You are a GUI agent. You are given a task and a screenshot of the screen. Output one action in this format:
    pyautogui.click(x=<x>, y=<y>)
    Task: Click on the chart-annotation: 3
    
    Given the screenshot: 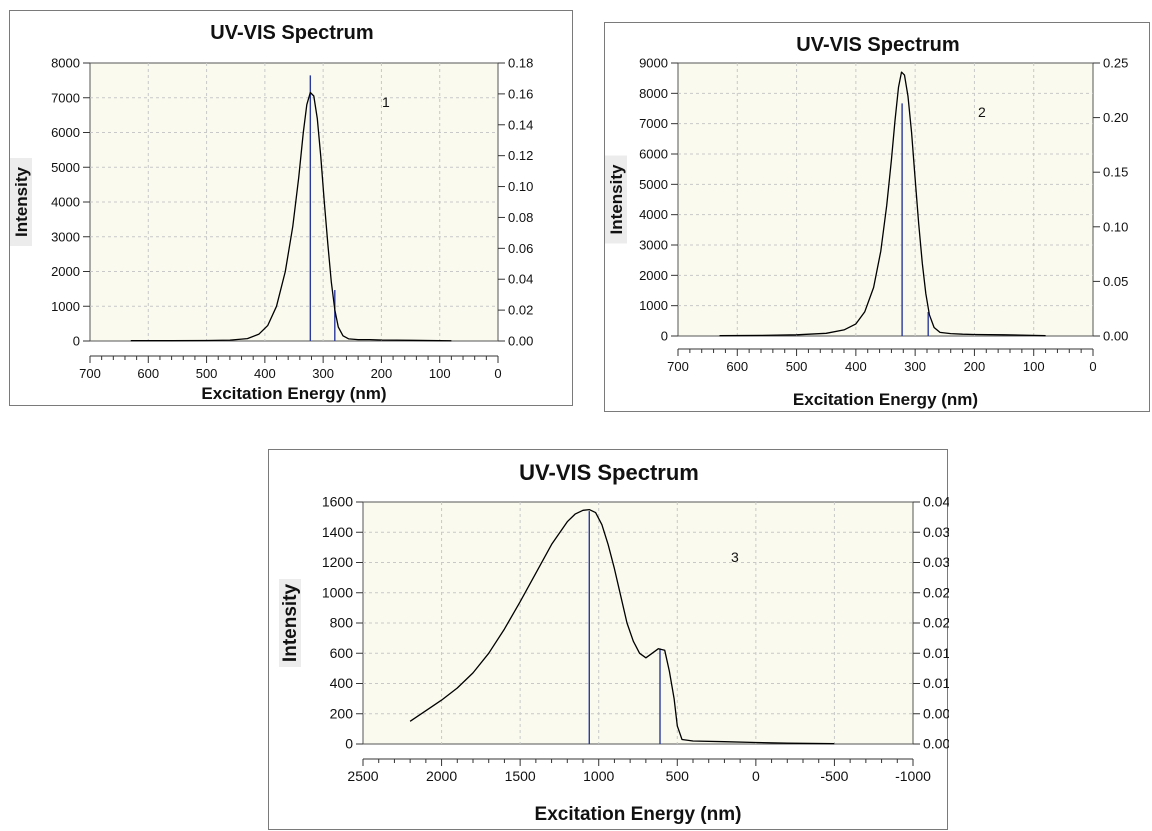 What is the action you would take?
    pyautogui.click(x=735, y=557)
    